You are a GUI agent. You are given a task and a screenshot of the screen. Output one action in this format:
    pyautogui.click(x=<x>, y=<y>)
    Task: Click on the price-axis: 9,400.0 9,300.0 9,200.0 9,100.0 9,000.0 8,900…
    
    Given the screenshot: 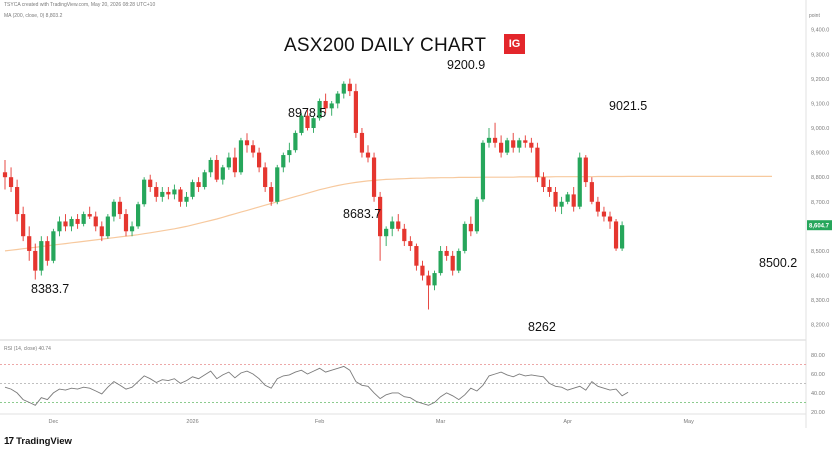 What is the action you would take?
    pyautogui.click(x=819, y=178)
    